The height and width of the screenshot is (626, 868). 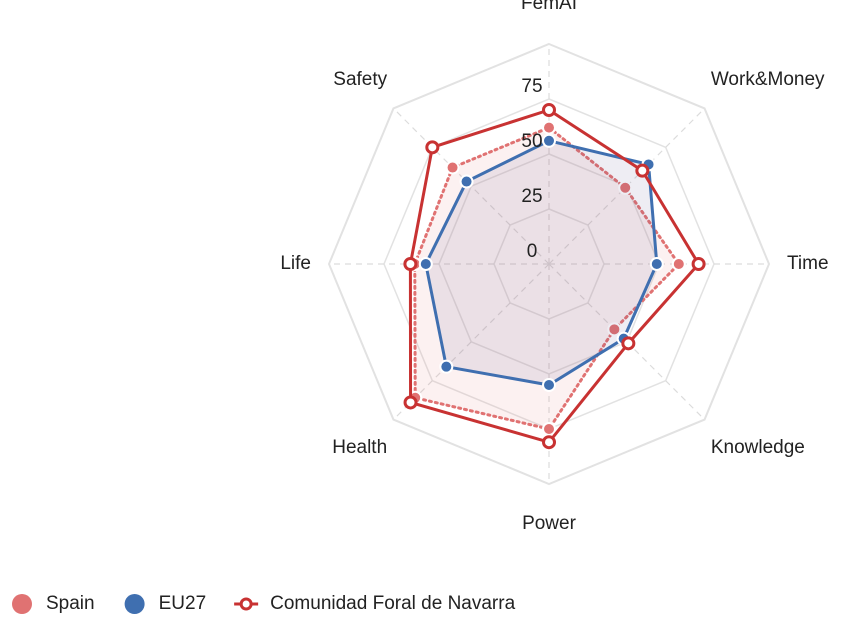 What do you see at coordinates (392, 603) in the screenshot?
I see `legend-label: Comunidad Foral de Navarra` at bounding box center [392, 603].